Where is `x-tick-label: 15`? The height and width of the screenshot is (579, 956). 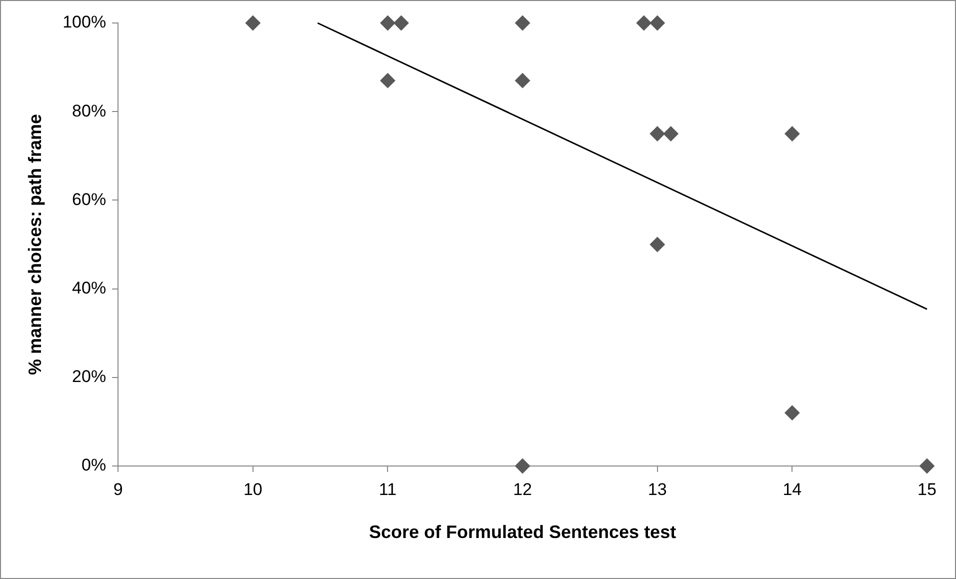
x-tick-label: 15 is located at coordinates (927, 489).